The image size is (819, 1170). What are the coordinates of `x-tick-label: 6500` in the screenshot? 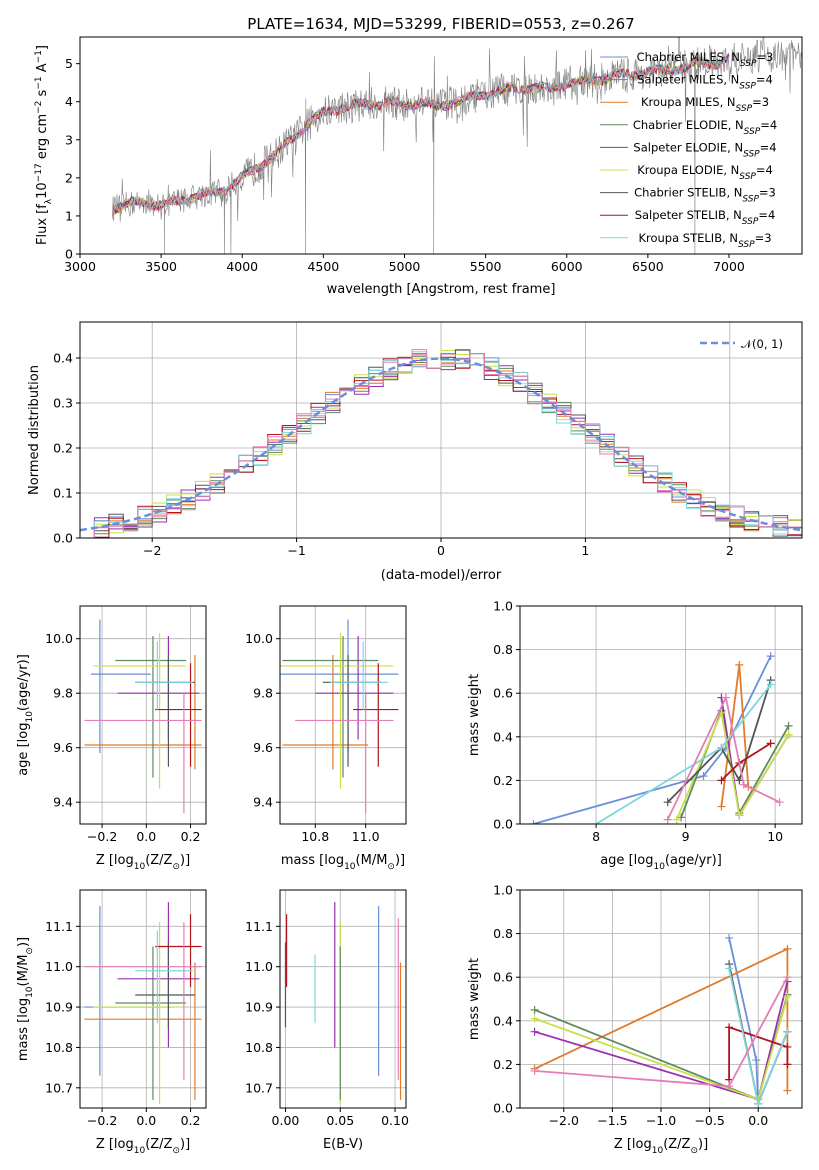 It's located at (648, 266).